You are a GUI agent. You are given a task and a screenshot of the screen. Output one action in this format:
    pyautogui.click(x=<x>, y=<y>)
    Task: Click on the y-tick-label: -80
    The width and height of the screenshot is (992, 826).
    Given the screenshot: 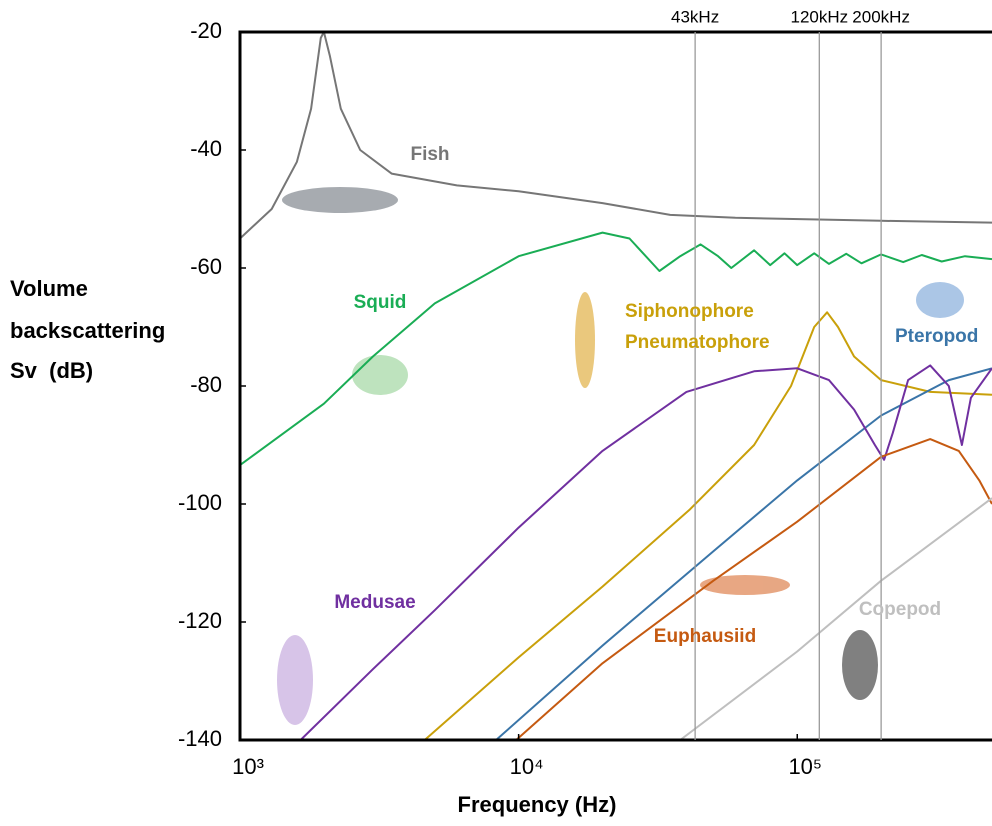 What is the action you would take?
    pyautogui.click(x=206, y=384)
    